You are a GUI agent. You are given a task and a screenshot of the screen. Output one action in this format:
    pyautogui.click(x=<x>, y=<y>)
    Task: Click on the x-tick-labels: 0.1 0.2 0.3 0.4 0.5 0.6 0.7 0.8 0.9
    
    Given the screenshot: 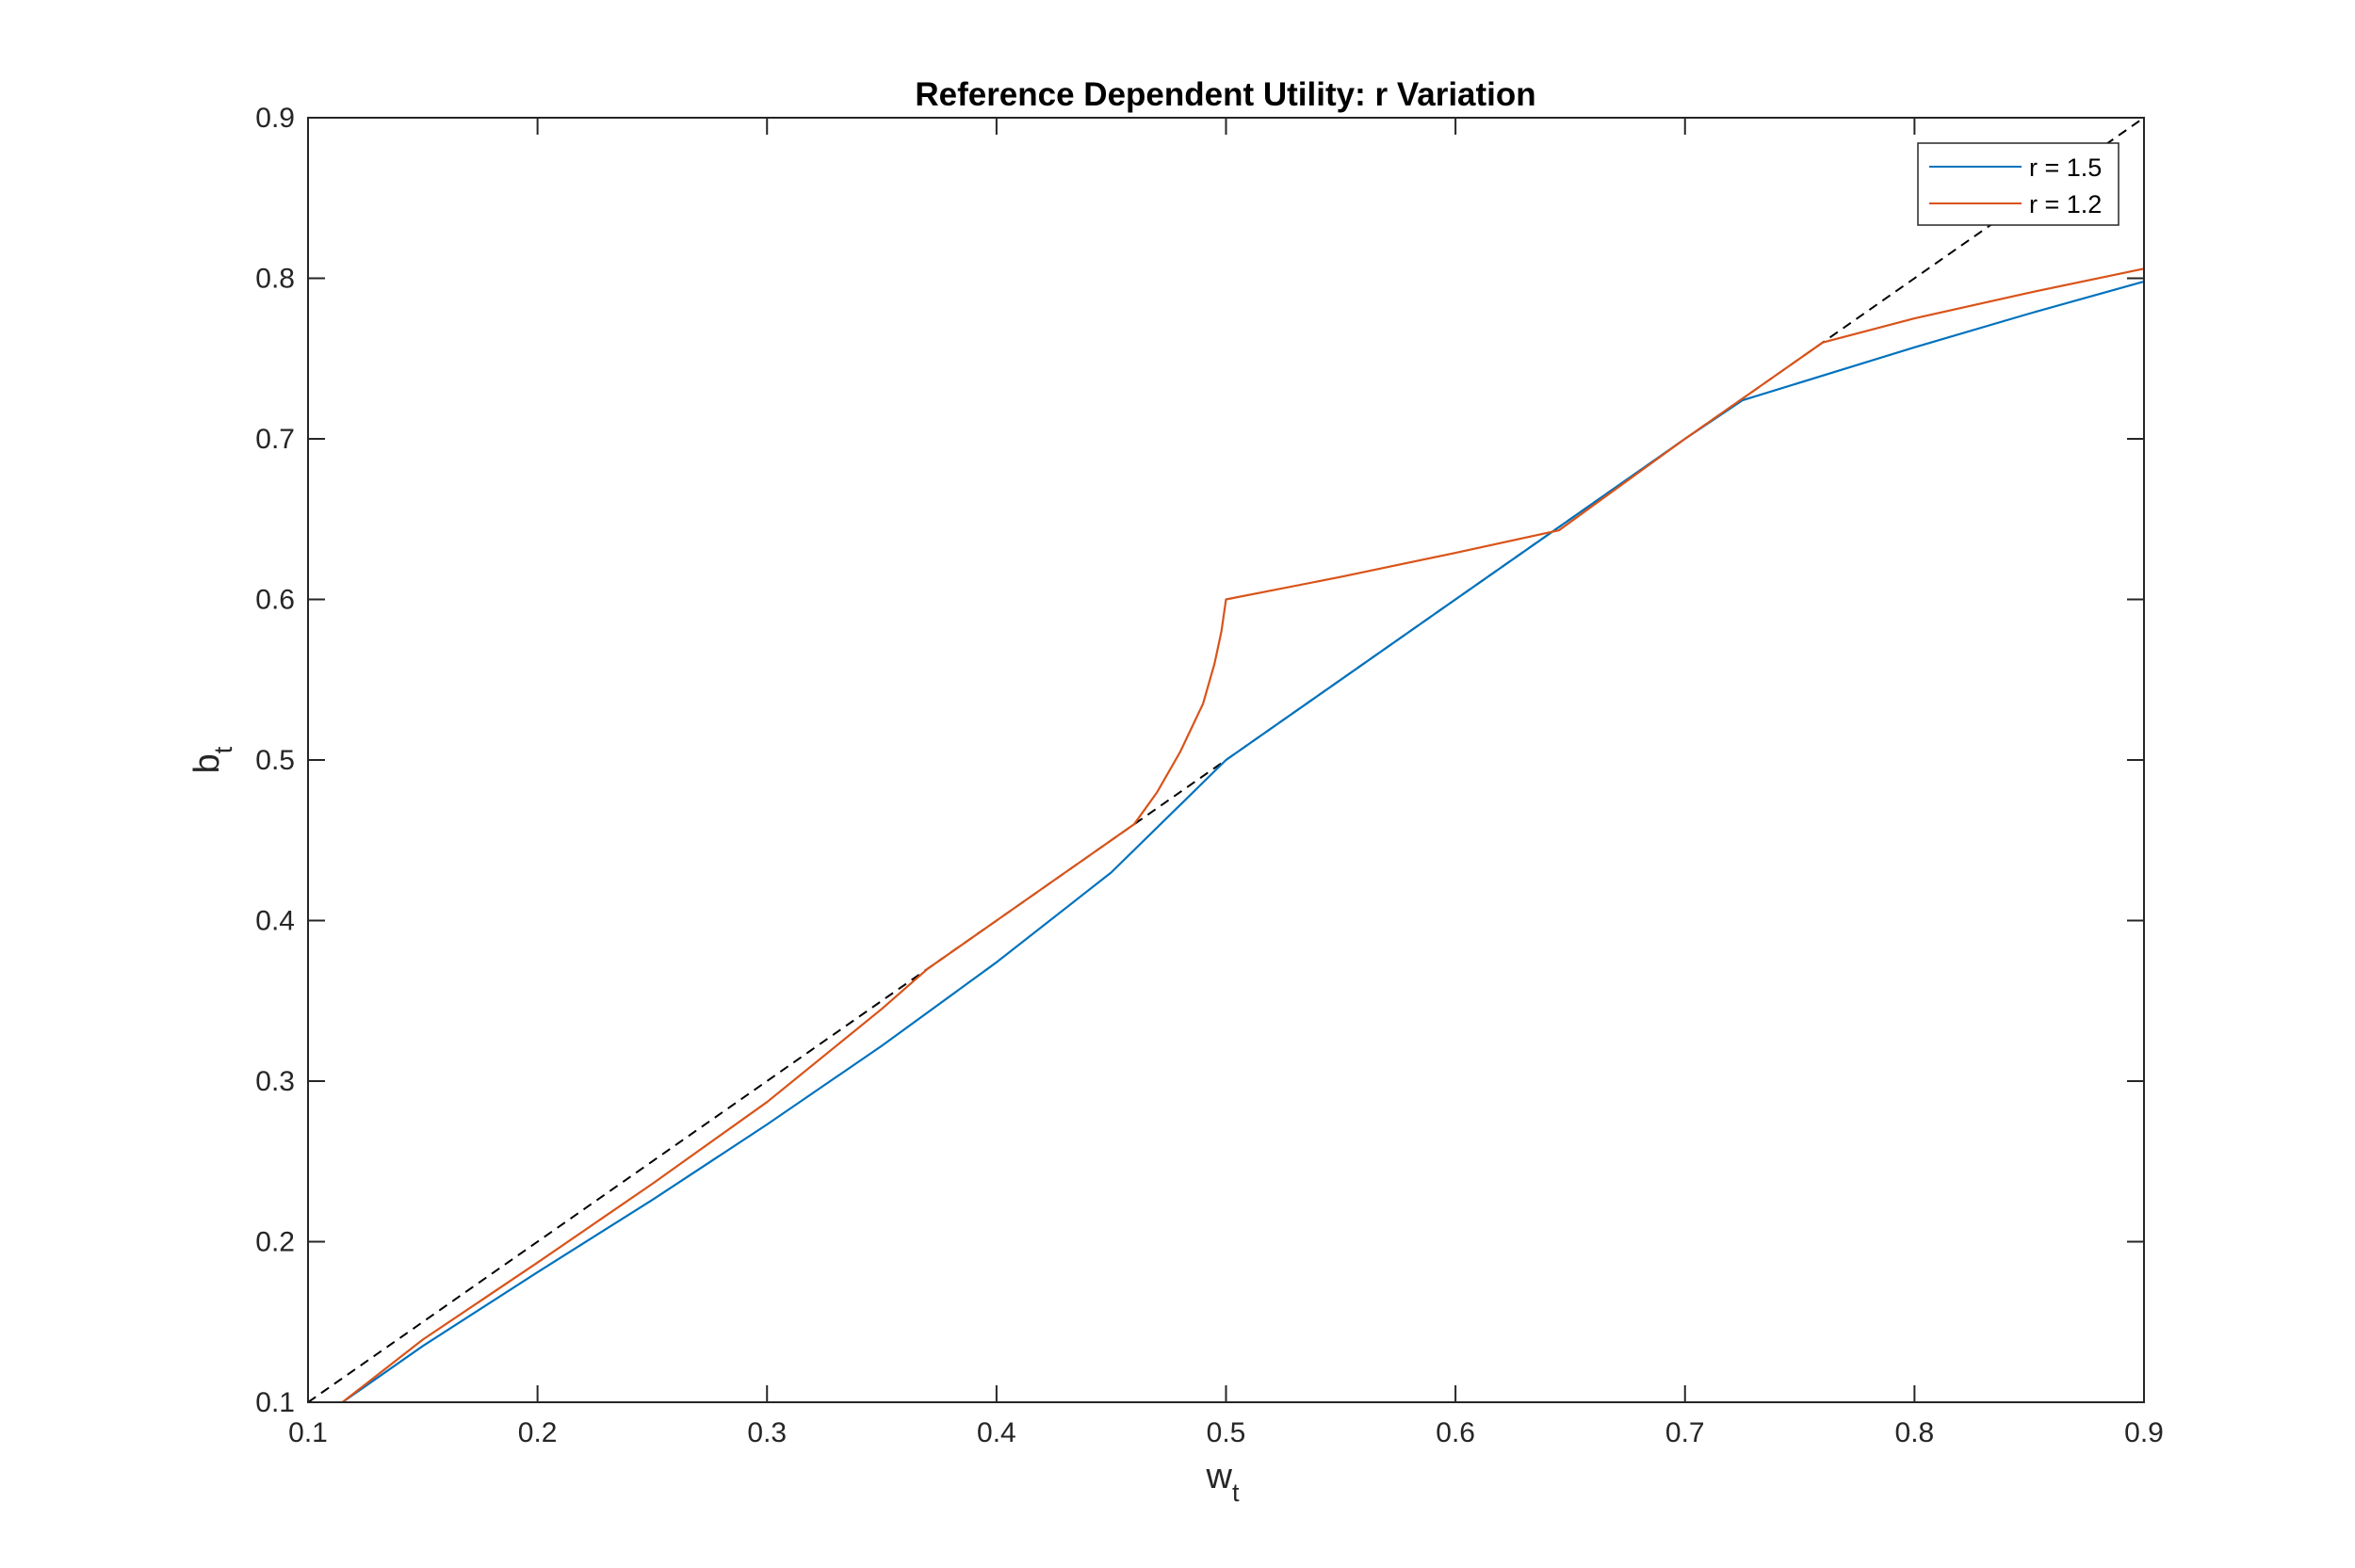 What is the action you would take?
    pyautogui.click(x=1226, y=1432)
    